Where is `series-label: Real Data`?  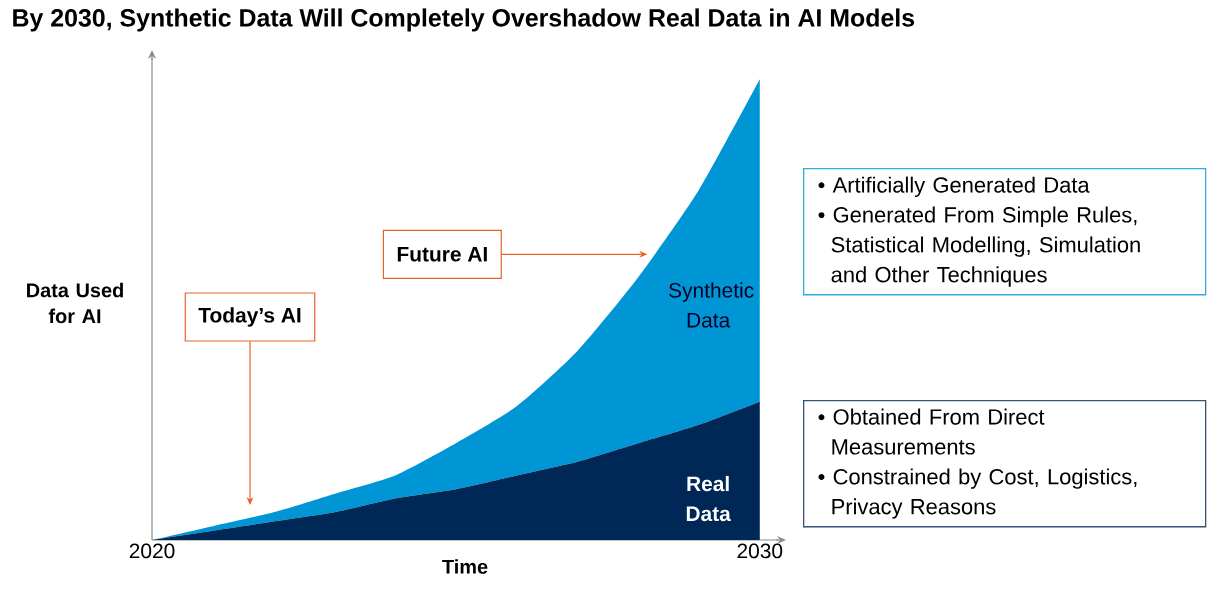 series-label: Real Data is located at coordinates (708, 498).